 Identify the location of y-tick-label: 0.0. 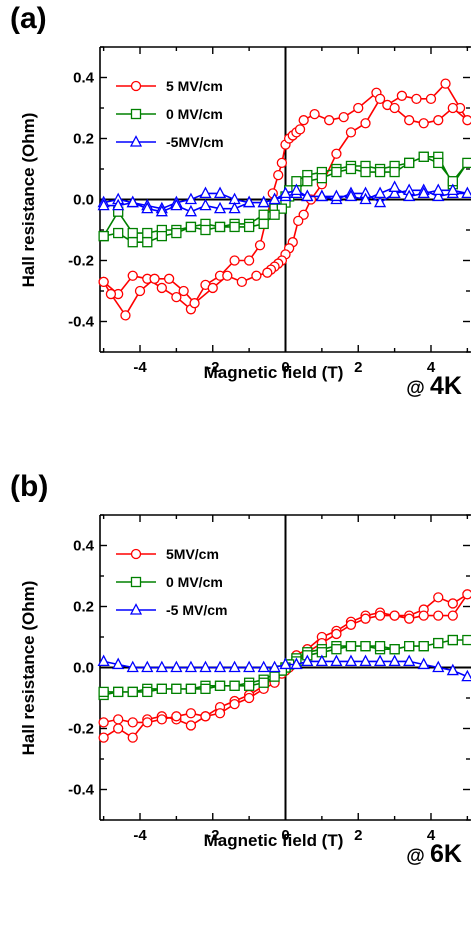
(83, 200).